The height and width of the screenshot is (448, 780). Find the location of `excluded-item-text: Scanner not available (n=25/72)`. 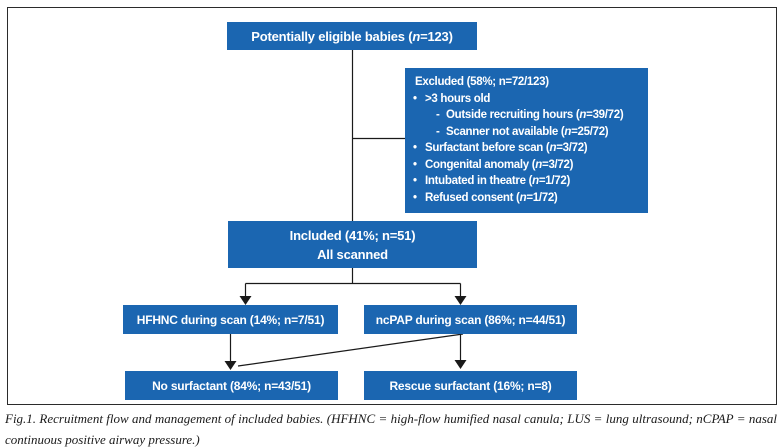

excluded-item-text: Scanner not available (n=25/72) is located at coordinates (527, 131).